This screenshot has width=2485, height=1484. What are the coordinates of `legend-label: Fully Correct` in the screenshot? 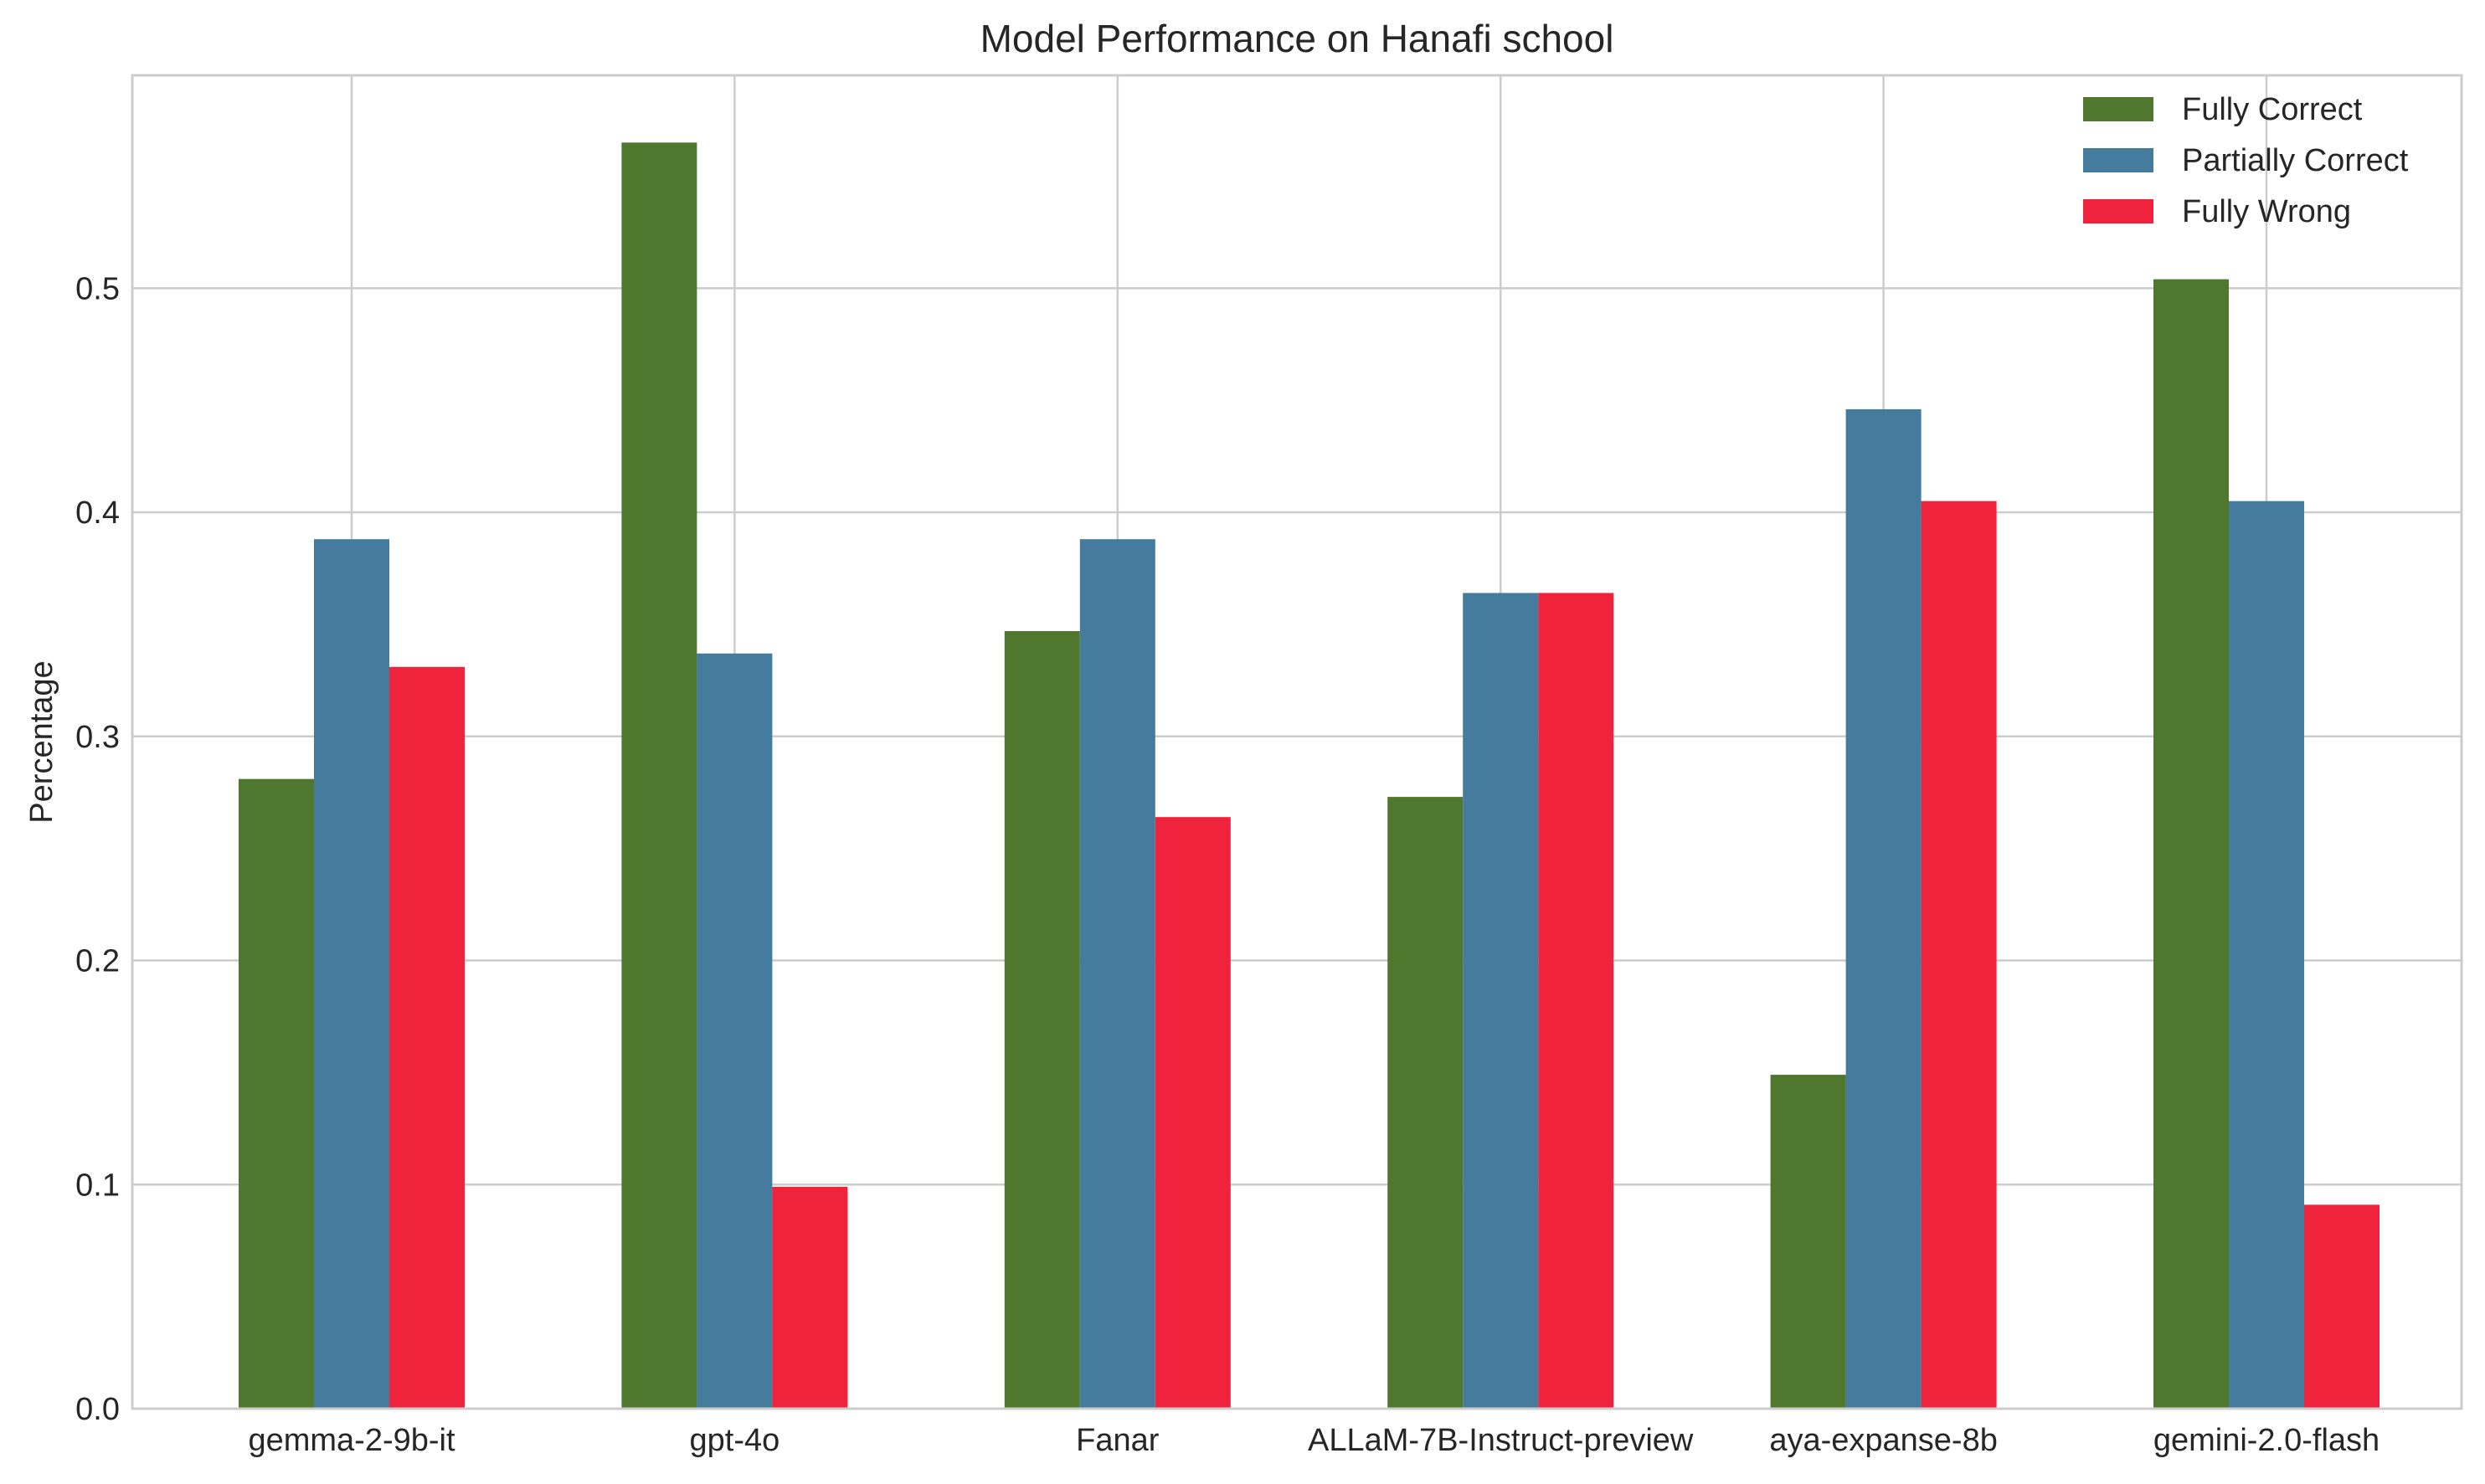 It's located at (2272, 110).